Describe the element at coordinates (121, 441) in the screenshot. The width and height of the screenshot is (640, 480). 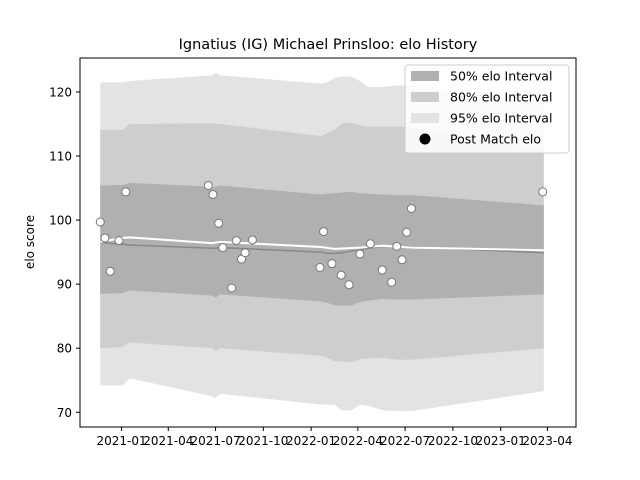
I see `x-tick-label: 2021-01` at that location.